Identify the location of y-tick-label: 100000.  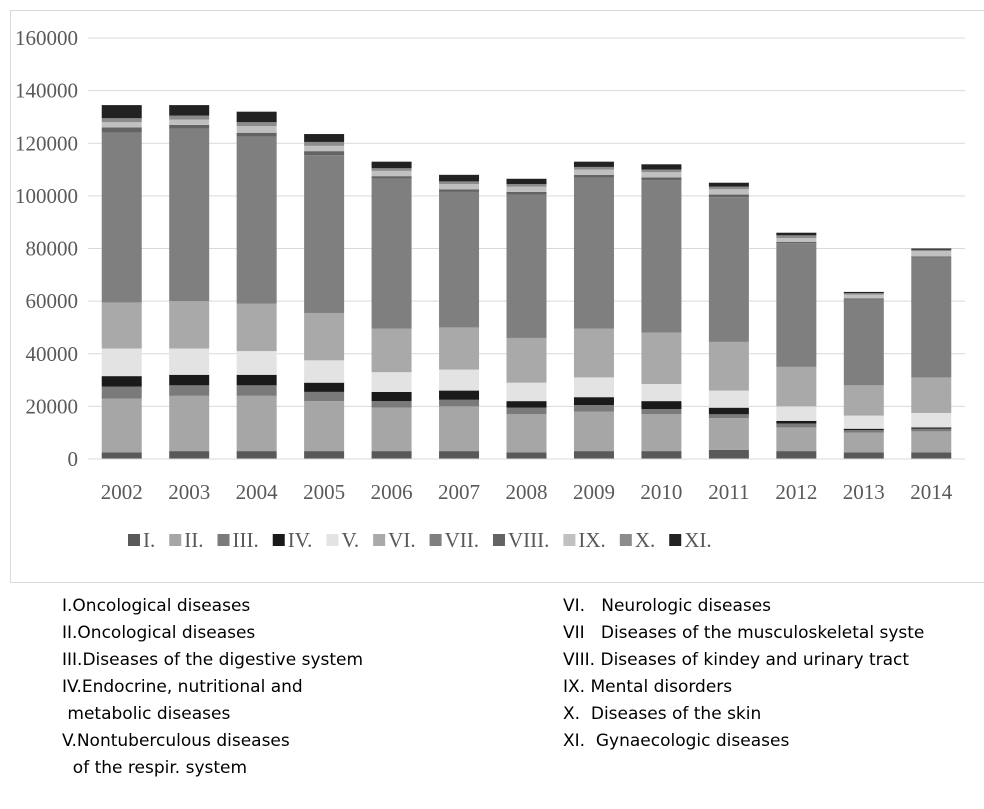
(46, 196).